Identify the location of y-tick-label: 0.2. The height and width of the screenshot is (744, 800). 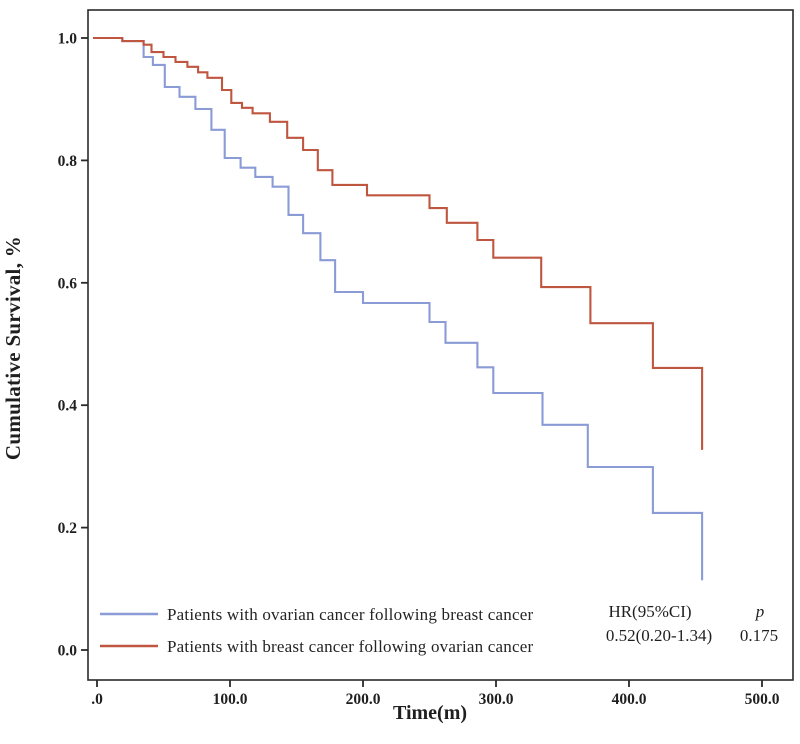
(68, 528).